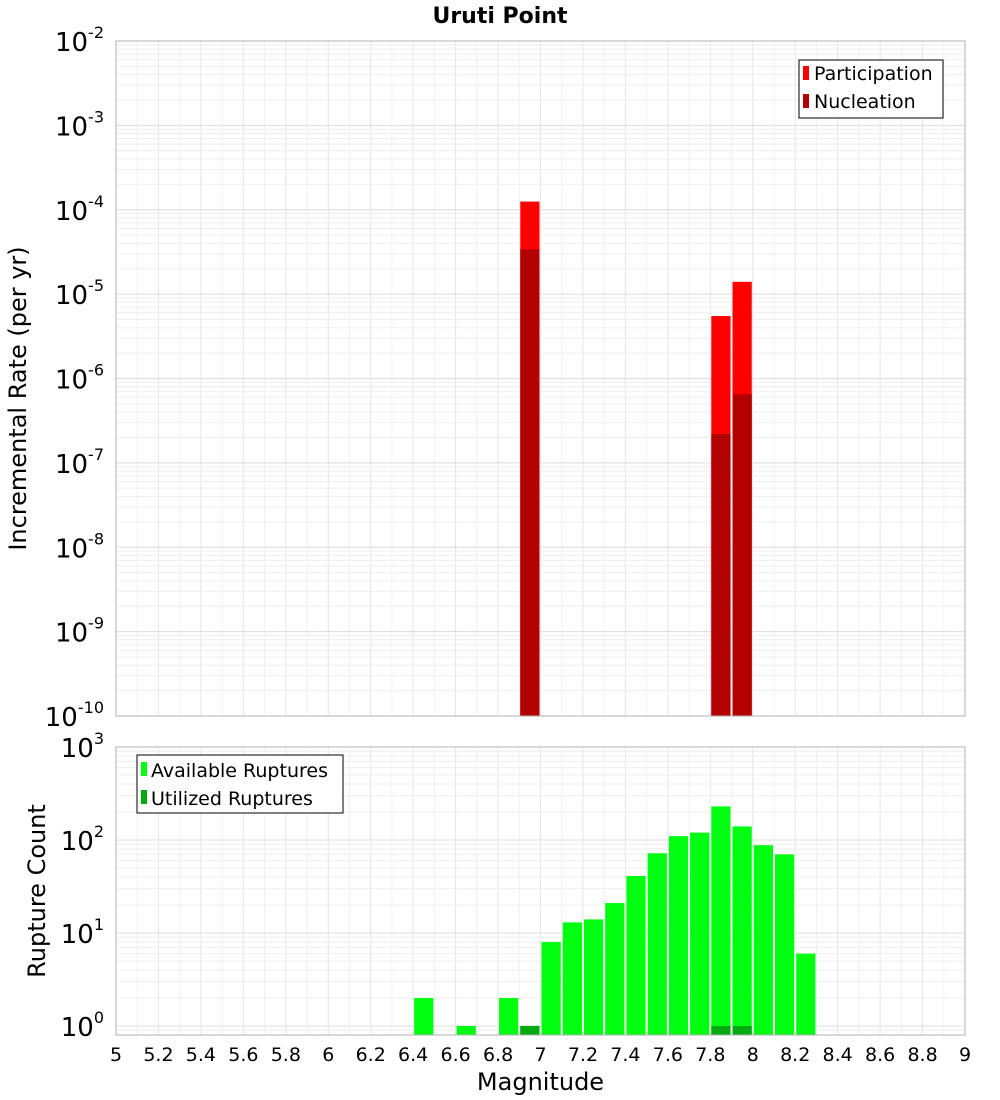  Describe the element at coordinates (82, 1025) in the screenshot. I see `count-y-tick-label: 10⁰` at that location.